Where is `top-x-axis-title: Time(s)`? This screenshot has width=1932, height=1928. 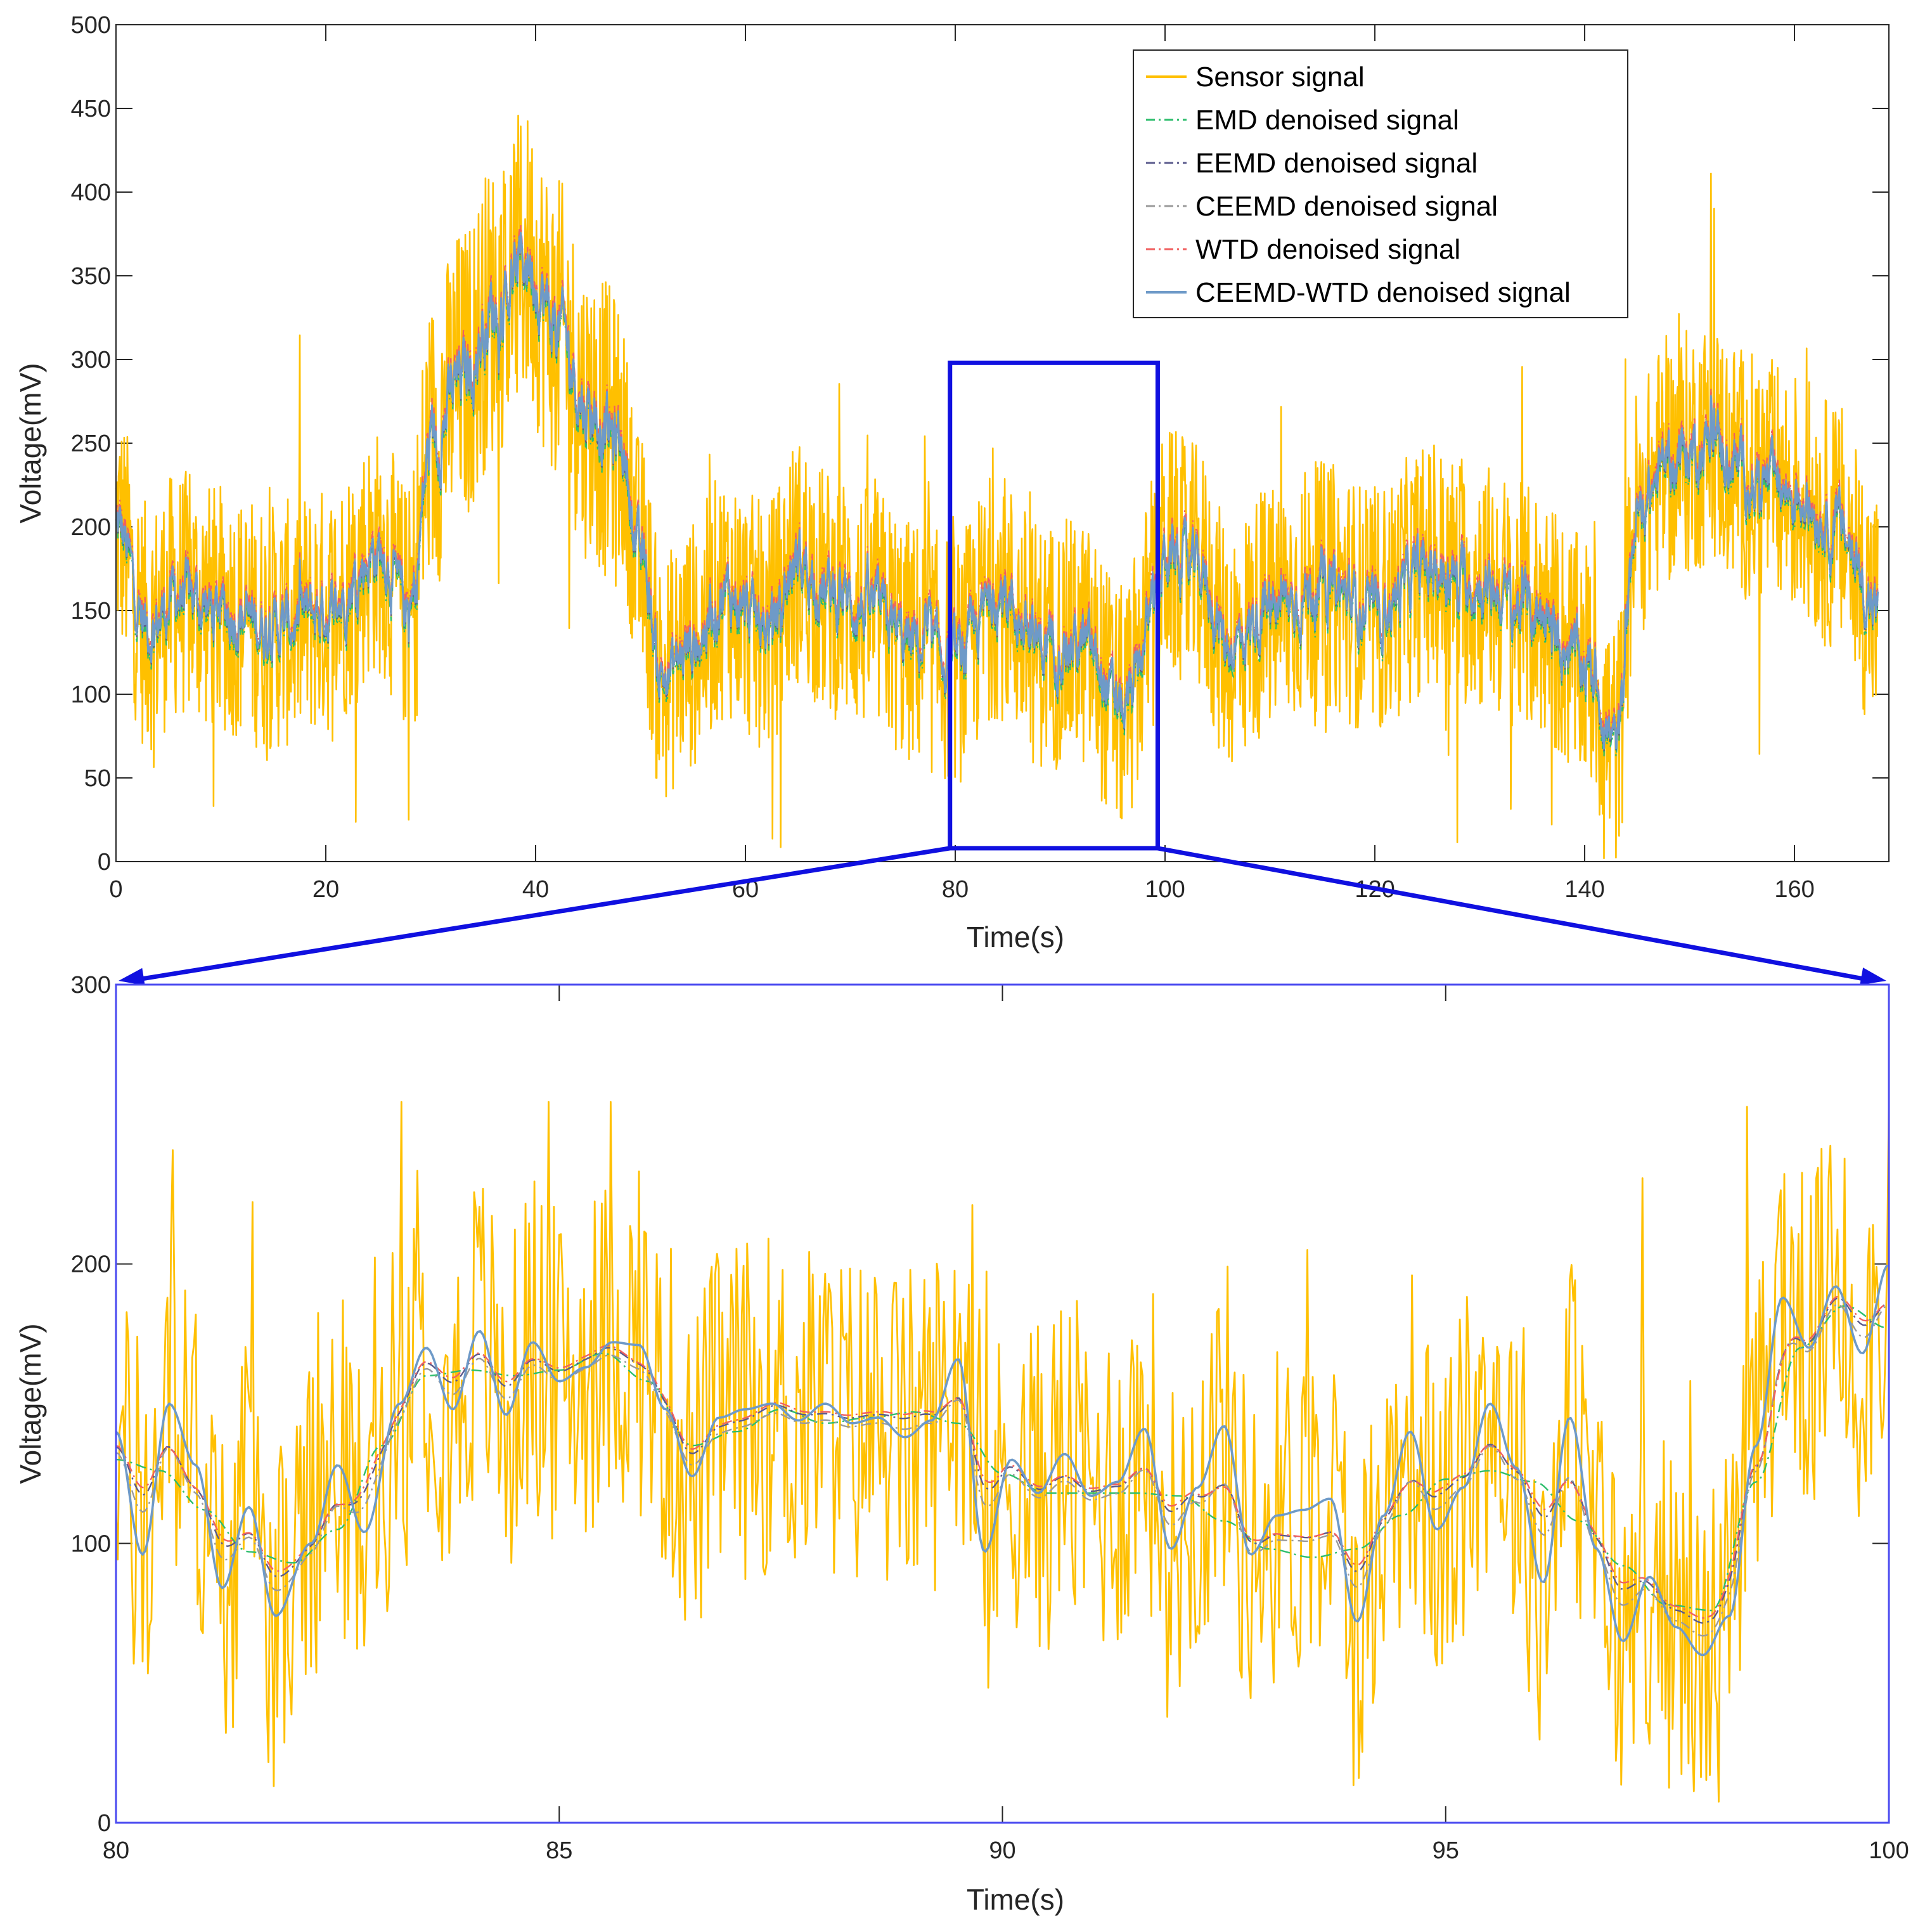 top-x-axis-title: Time(s) is located at coordinates (1015, 937).